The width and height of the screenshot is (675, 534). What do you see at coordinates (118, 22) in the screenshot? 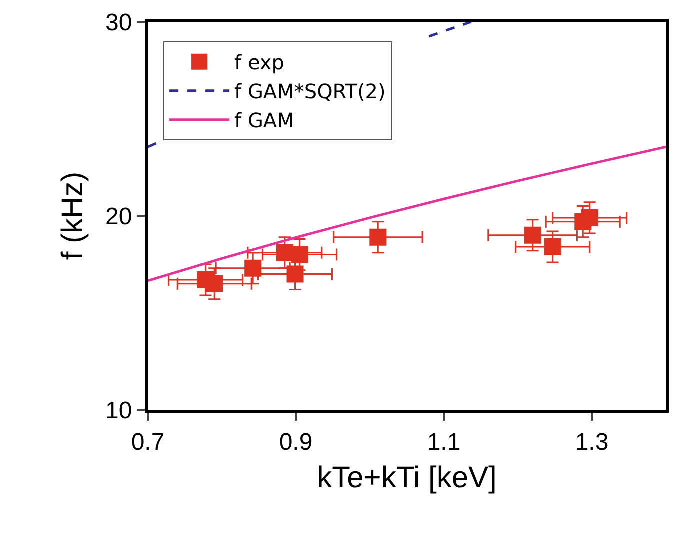
I see `y-tick-label: 30` at bounding box center [118, 22].